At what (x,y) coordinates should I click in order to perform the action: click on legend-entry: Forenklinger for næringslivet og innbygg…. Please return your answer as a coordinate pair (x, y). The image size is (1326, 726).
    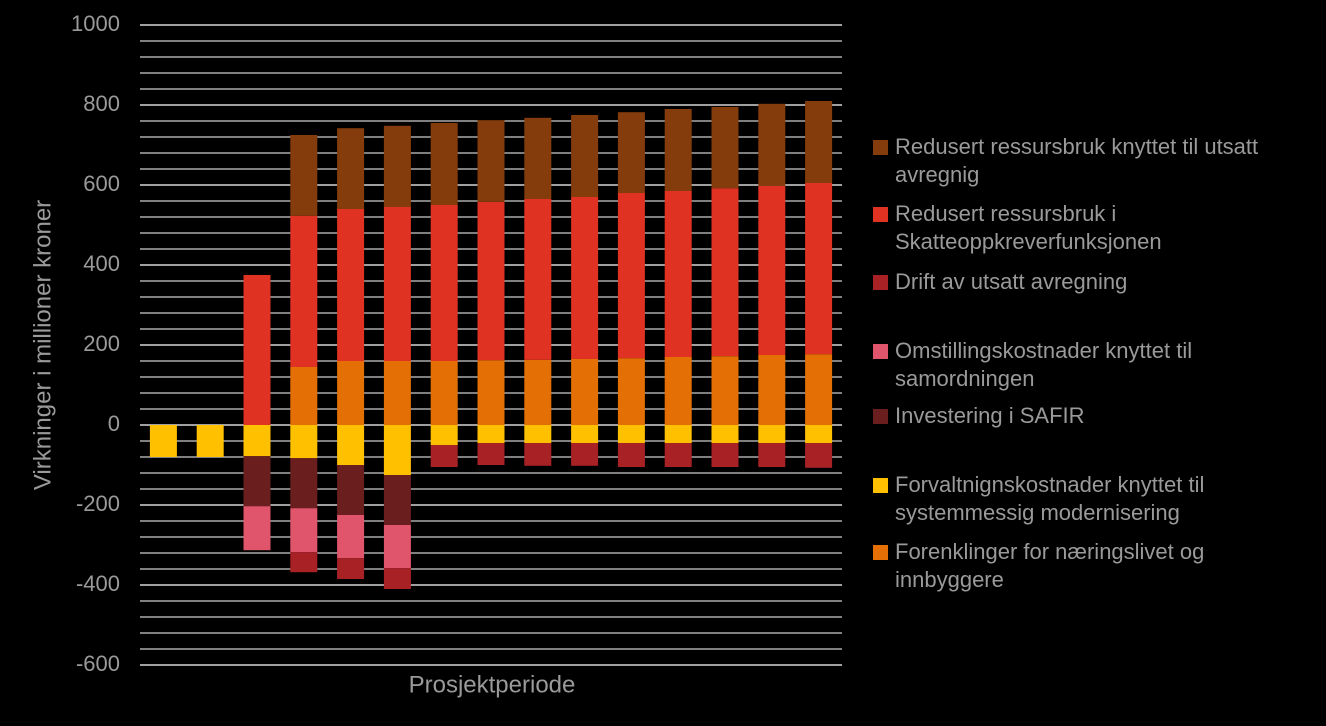
    Looking at the image, I should click on (1093, 566).